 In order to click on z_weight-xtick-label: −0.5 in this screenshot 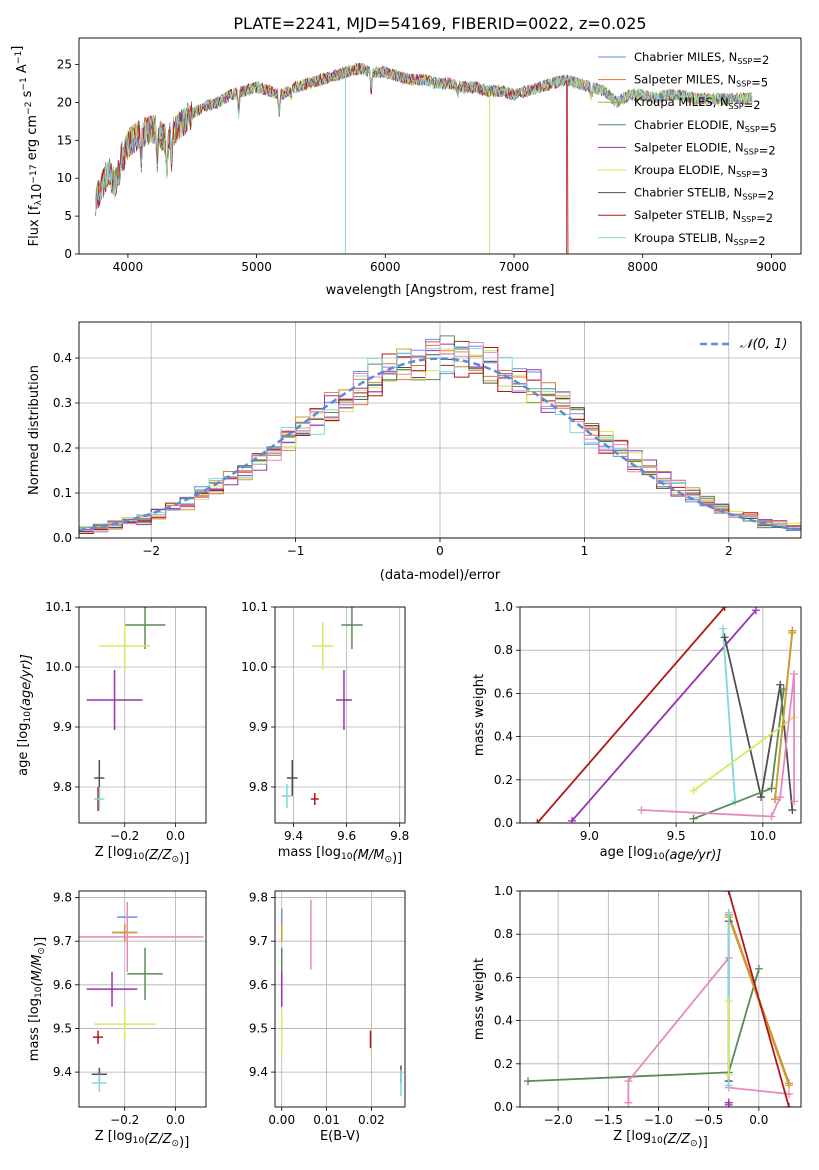, I will do `click(708, 1120)`.